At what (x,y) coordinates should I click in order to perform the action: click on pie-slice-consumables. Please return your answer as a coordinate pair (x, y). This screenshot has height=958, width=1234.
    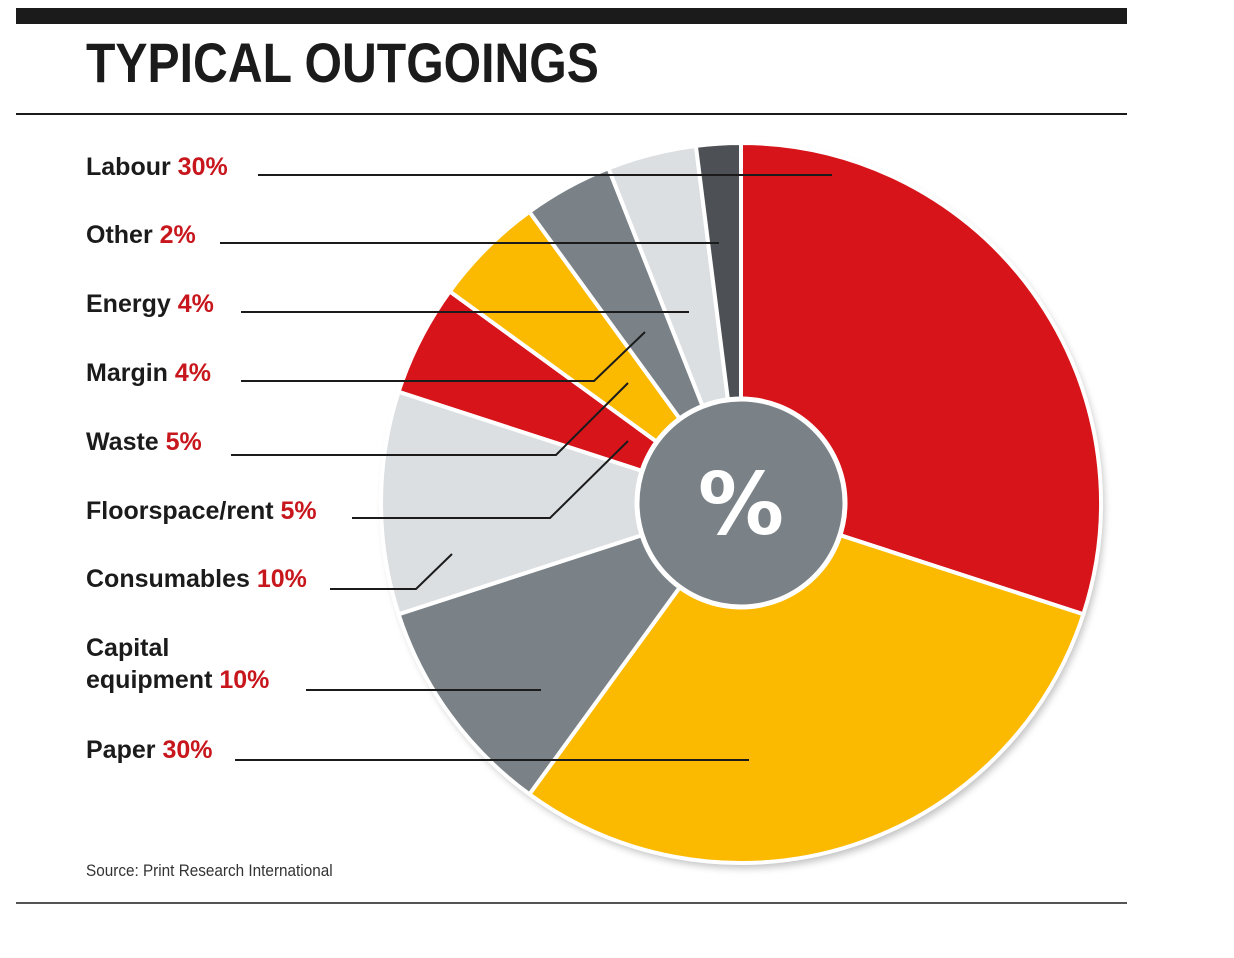
    Looking at the image, I should click on (561, 503).